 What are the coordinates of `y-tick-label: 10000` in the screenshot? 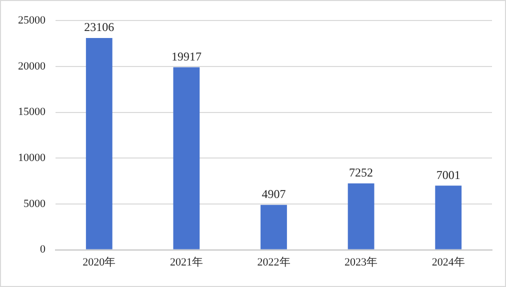 It's located at (32, 158).